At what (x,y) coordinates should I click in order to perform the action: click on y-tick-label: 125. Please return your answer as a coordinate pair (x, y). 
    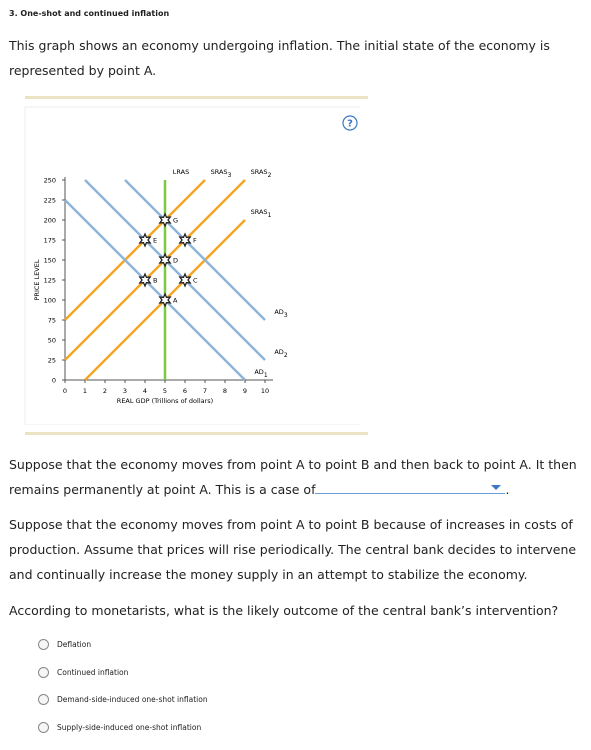
    Looking at the image, I should click on (50, 281).